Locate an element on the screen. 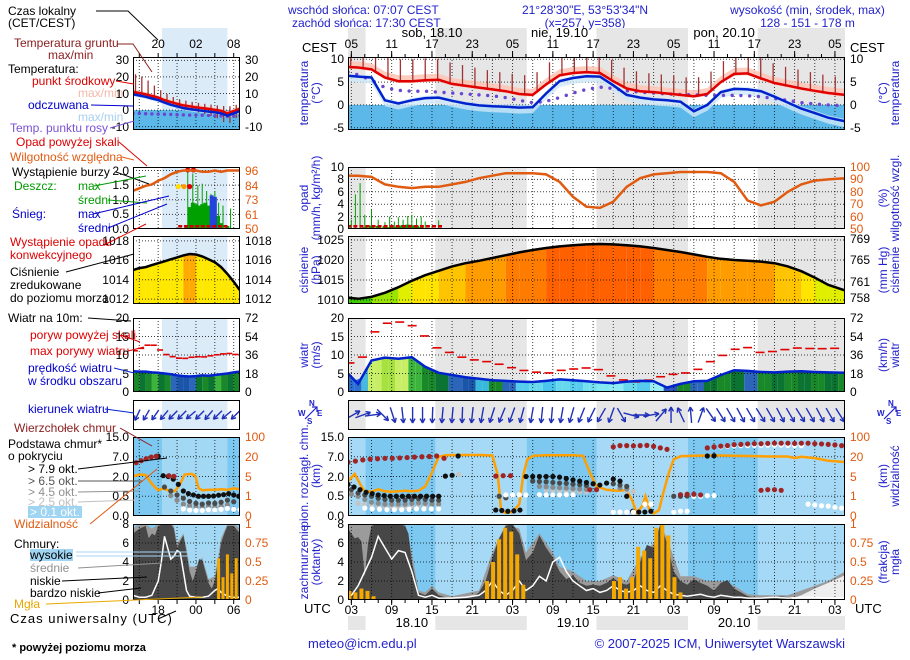 Image resolution: width=910 pixels, height=660 pixels. altitude-label: wysokość (min, środek, max) is located at coordinates (807, 10).